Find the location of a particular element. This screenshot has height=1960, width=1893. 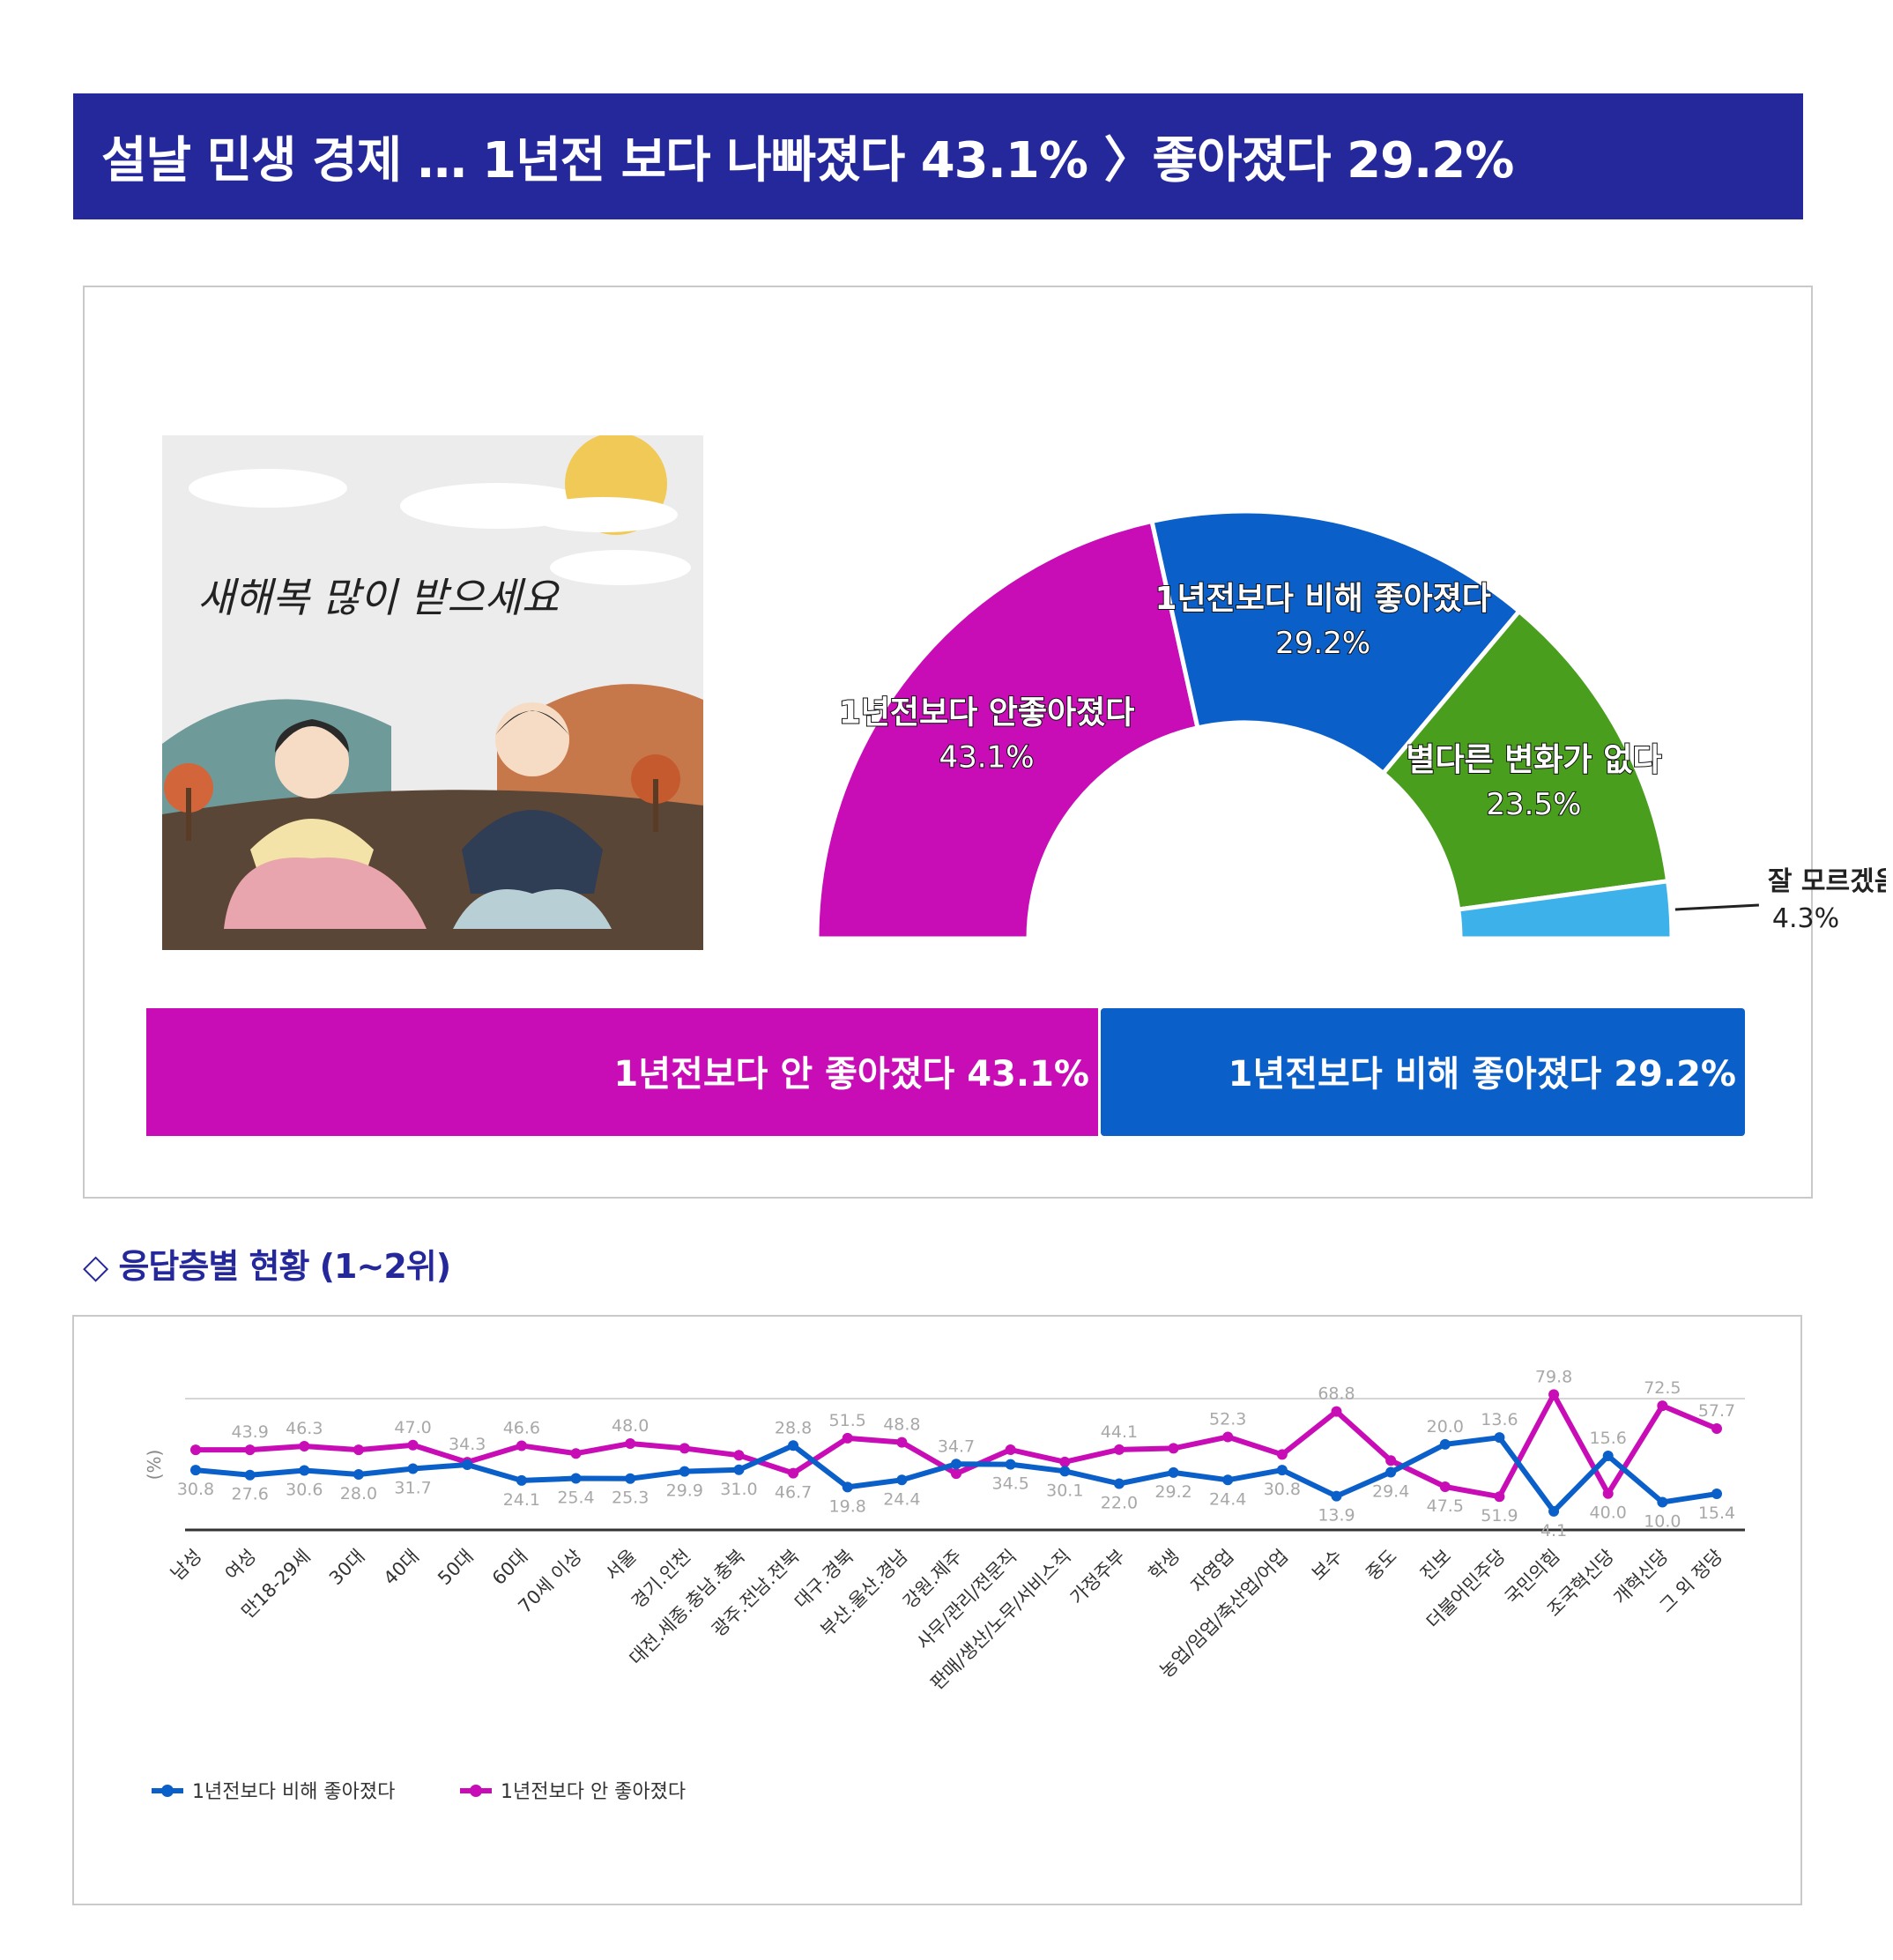

data-label: 68.8 is located at coordinates (1336, 1394).